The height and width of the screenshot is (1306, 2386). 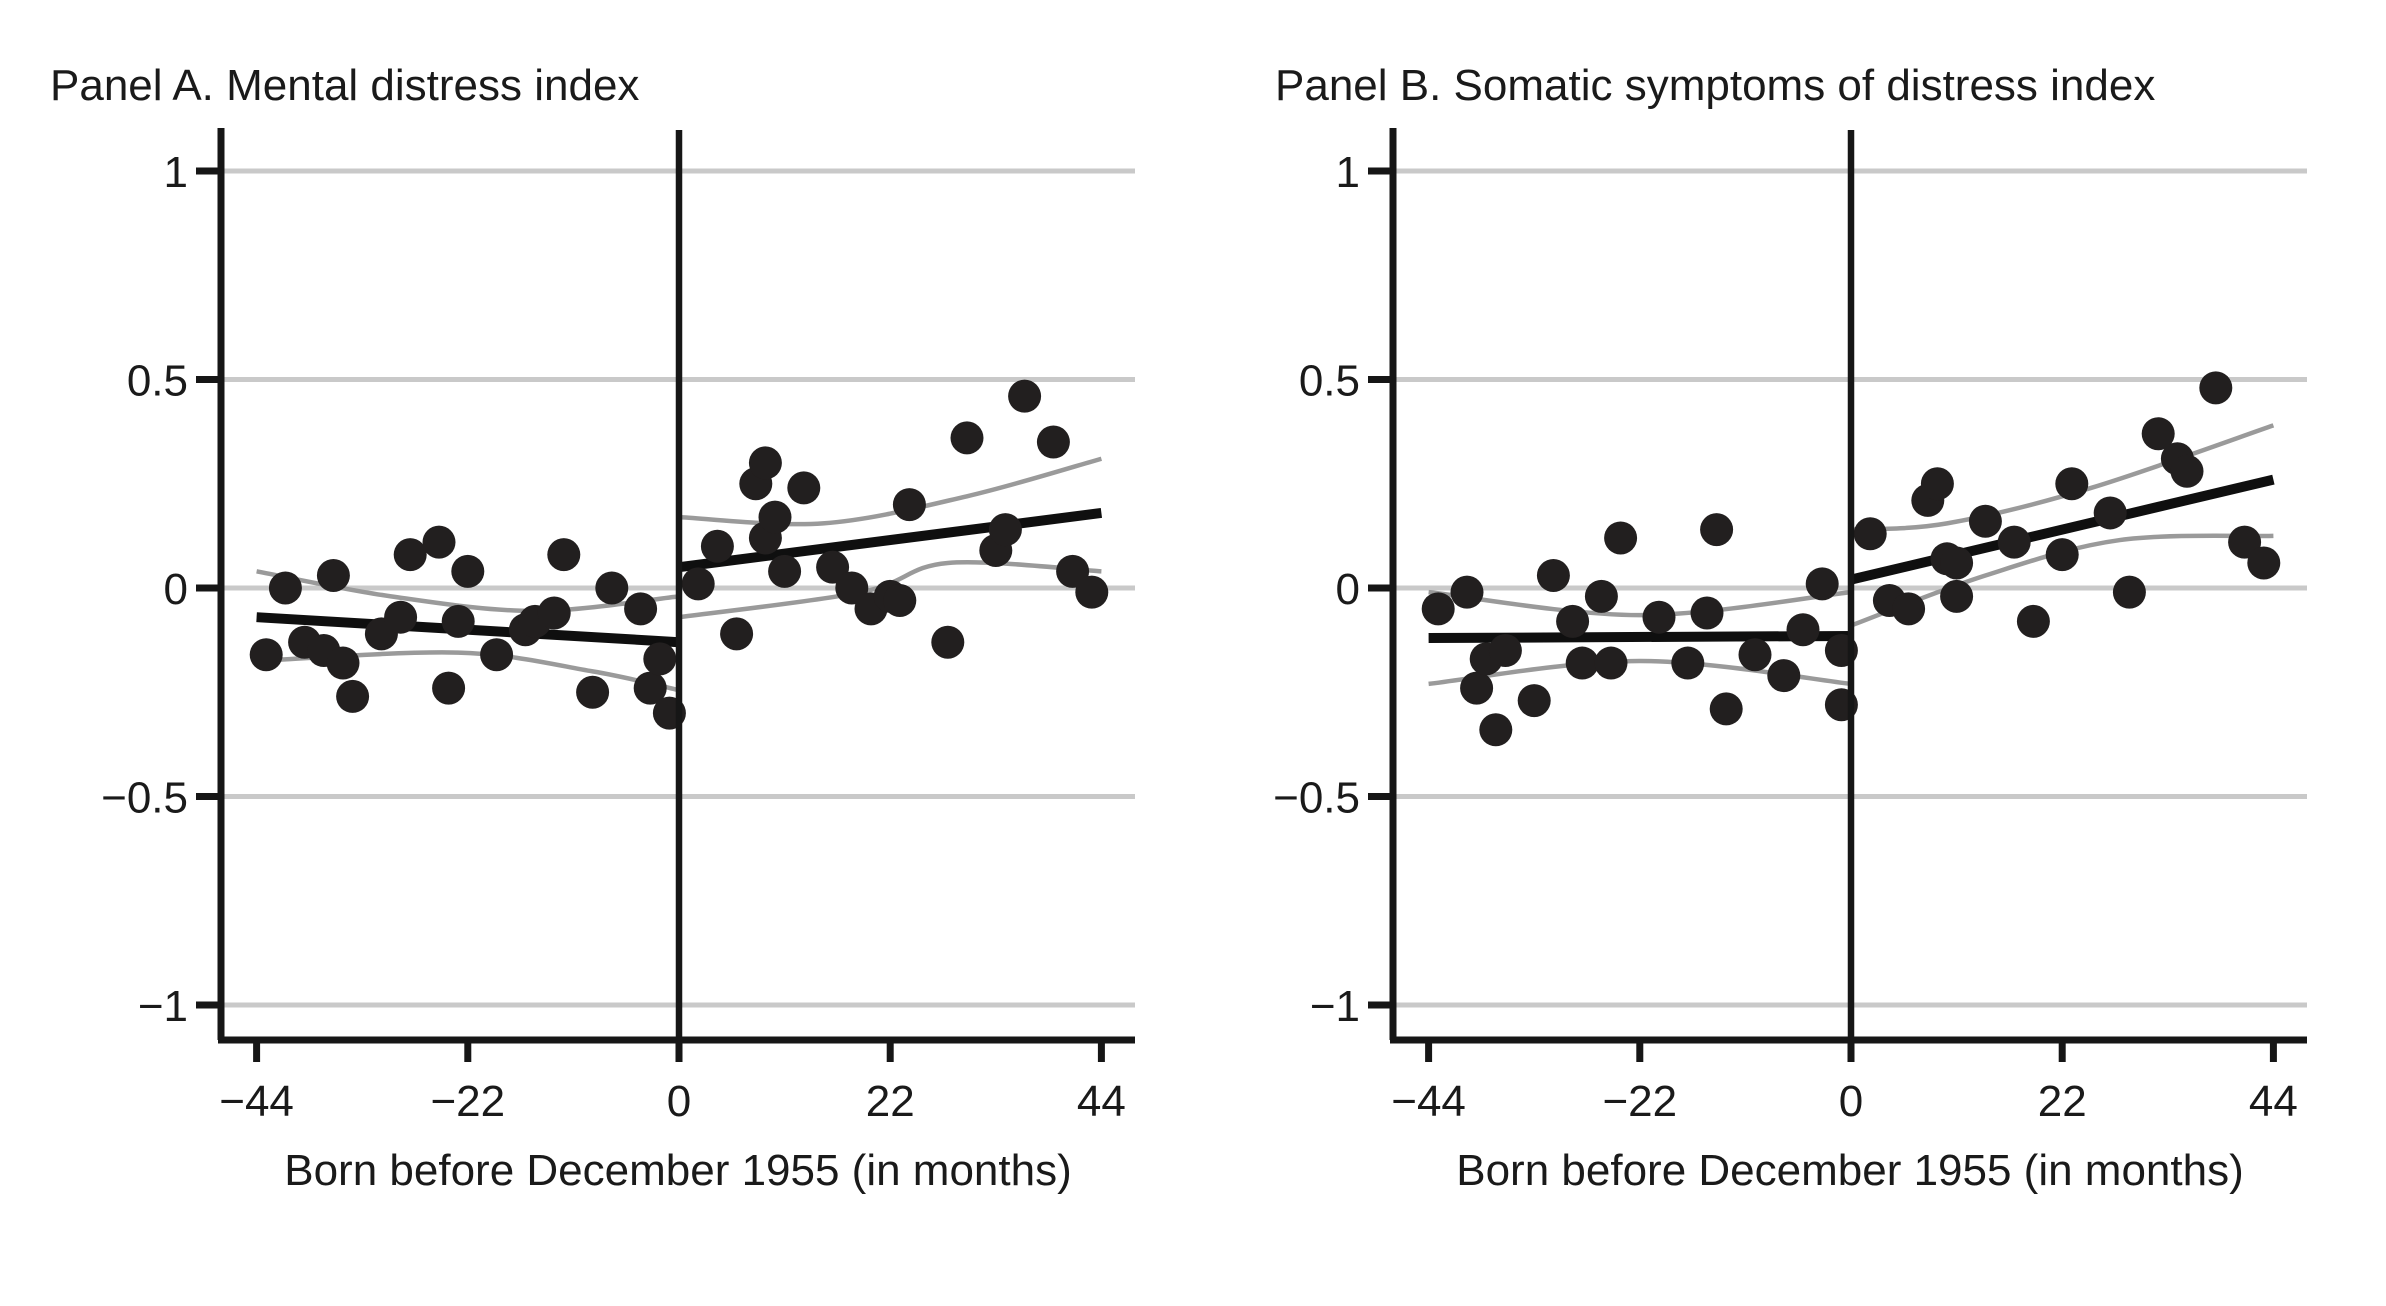 What do you see at coordinates (1850, 1170) in the screenshot?
I see `panel-b-xaxis-label: Born before December 1955 (in months)` at bounding box center [1850, 1170].